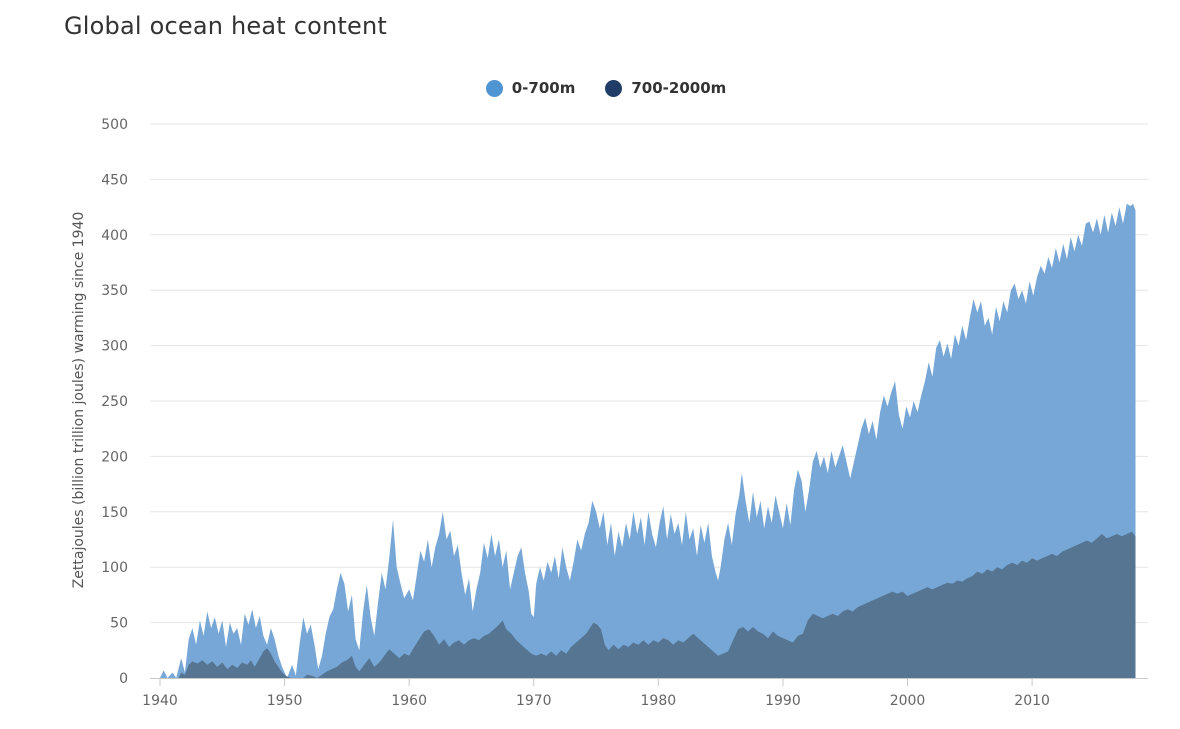  I want to click on y-tick-label: 500, so click(114, 125).